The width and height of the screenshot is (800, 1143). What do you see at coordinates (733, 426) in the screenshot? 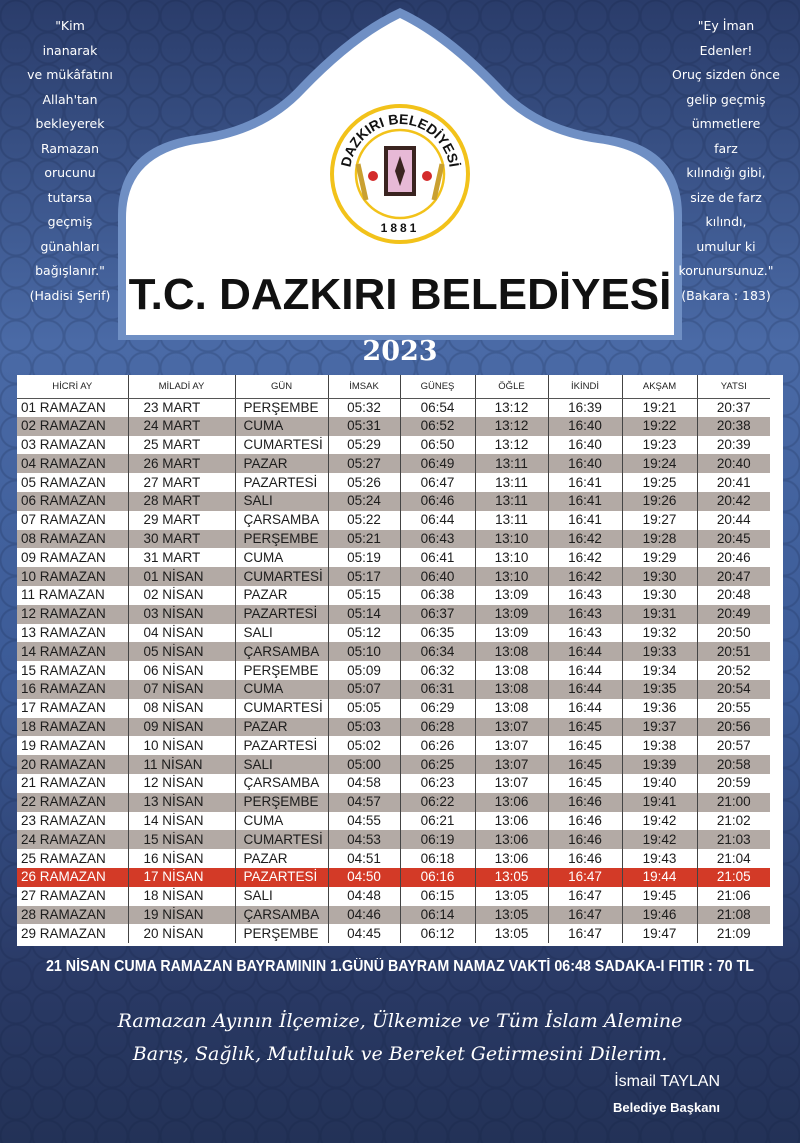
I see `table-cell: 20:38` at bounding box center [733, 426].